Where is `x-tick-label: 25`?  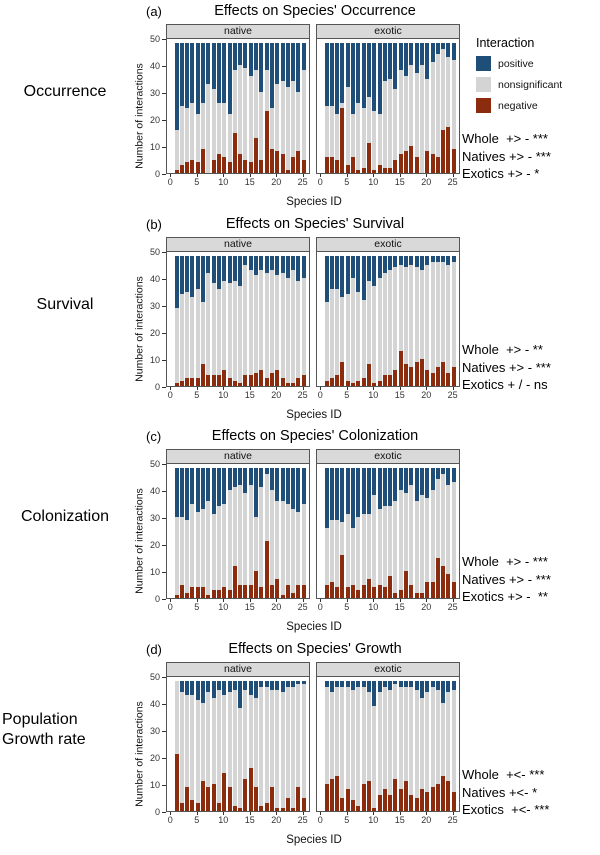
x-tick-label: 25 is located at coordinates (452, 820).